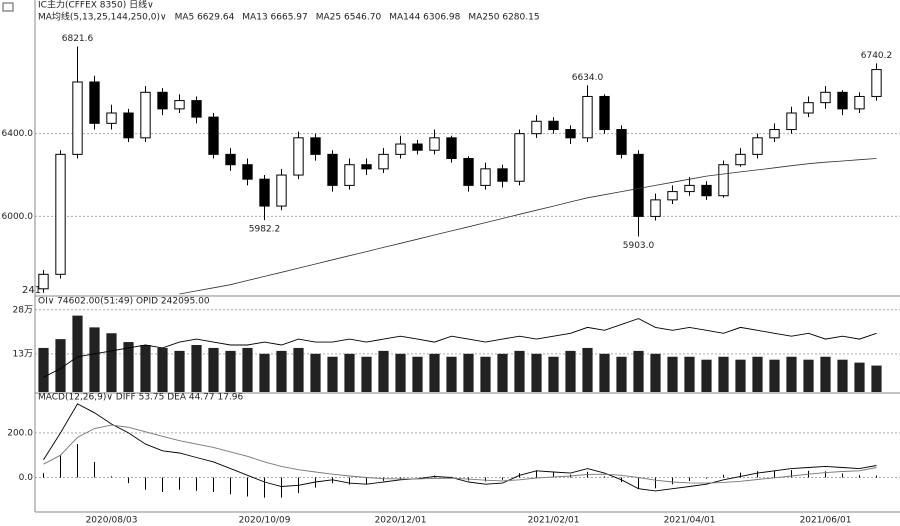 The width and height of the screenshot is (900, 526). I want to click on legend-label: MA5 6629.64, so click(205, 18).